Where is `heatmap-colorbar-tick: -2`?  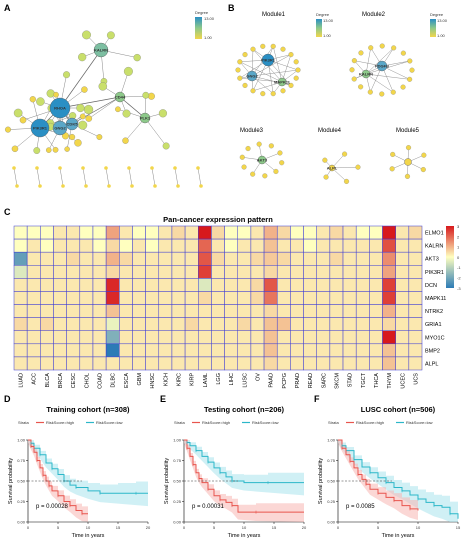 heatmap-colorbar-tick: -2 is located at coordinates (459, 278).